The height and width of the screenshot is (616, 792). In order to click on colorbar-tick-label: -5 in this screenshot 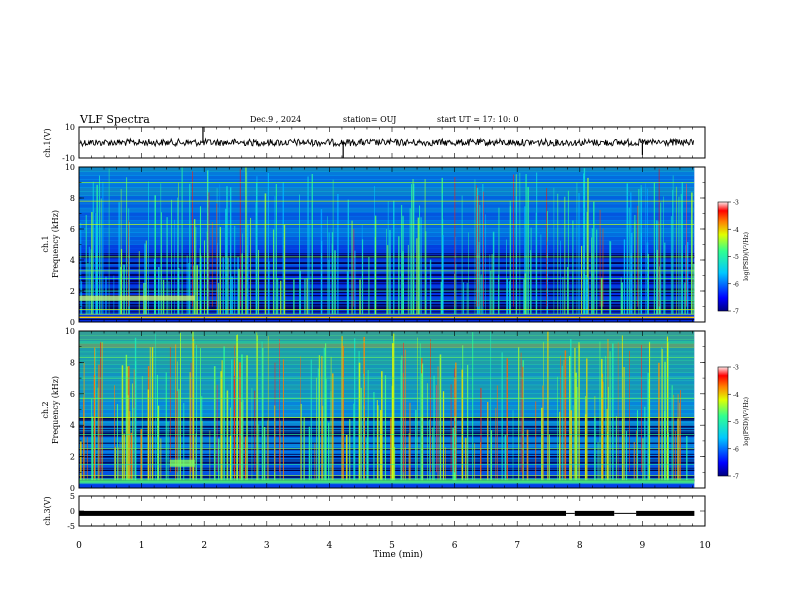, I will do `click(736, 257)`.